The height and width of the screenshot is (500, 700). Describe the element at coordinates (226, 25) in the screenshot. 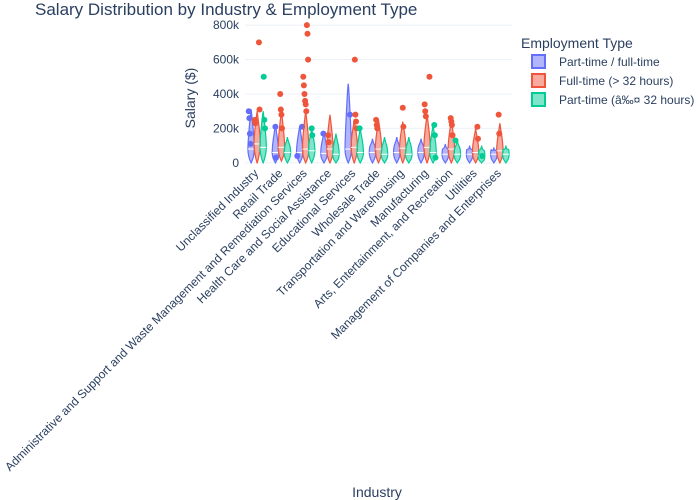

I see `y-tick-label: 800k` at that location.